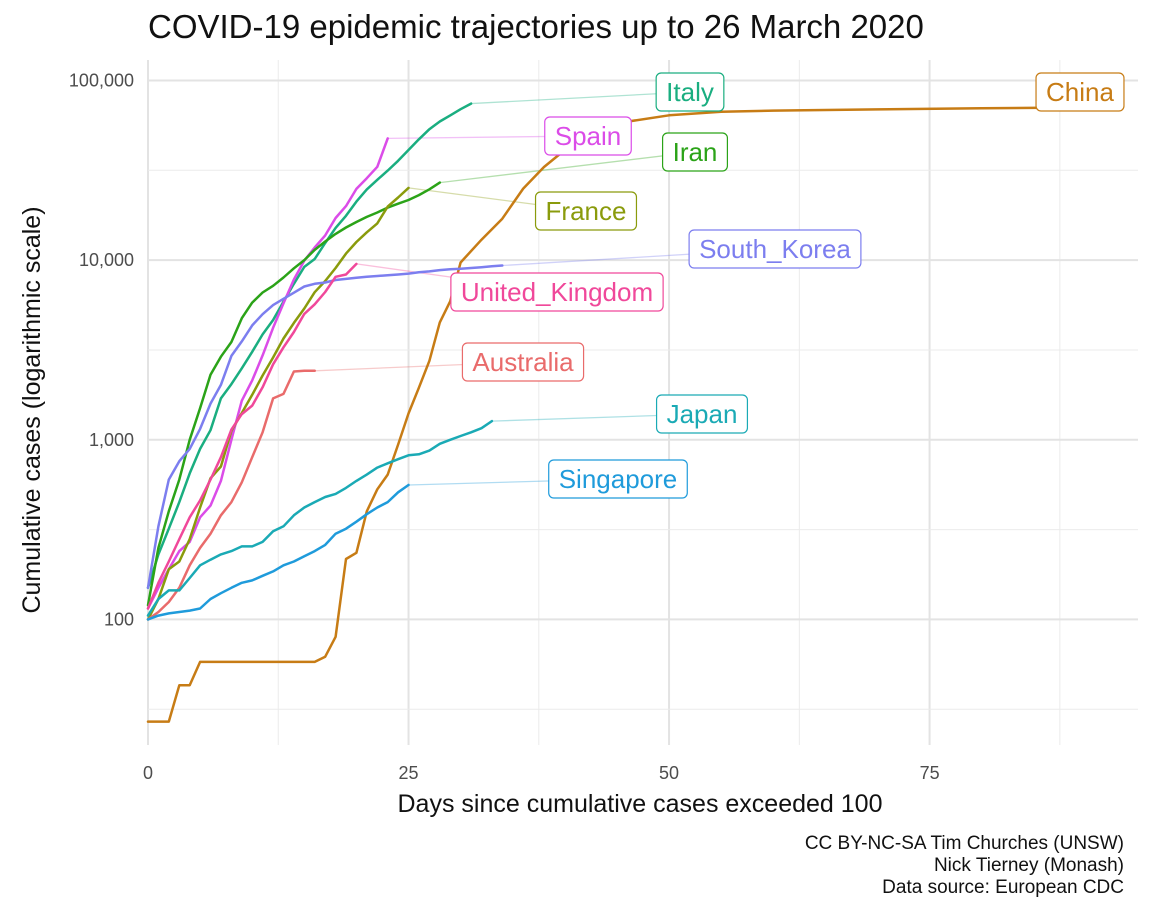  I want to click on caption-line-1: CC BY-NC-SA Tim Churches (UNSW), so click(964, 843).